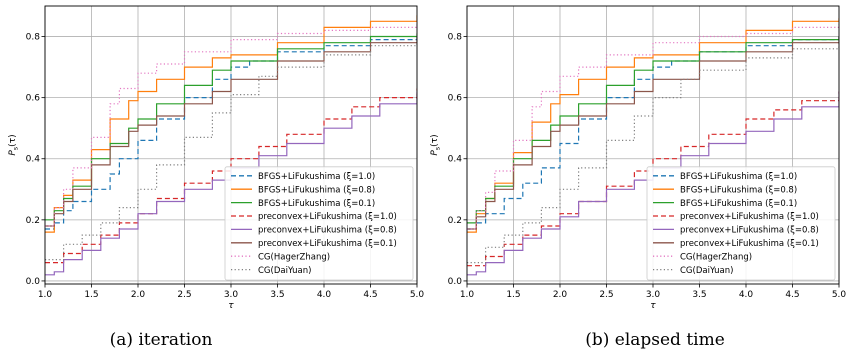 The height and width of the screenshot is (360, 847). Describe the element at coordinates (792, 295) in the screenshot. I see `chart1-xtick-label-7: 4.5` at that location.